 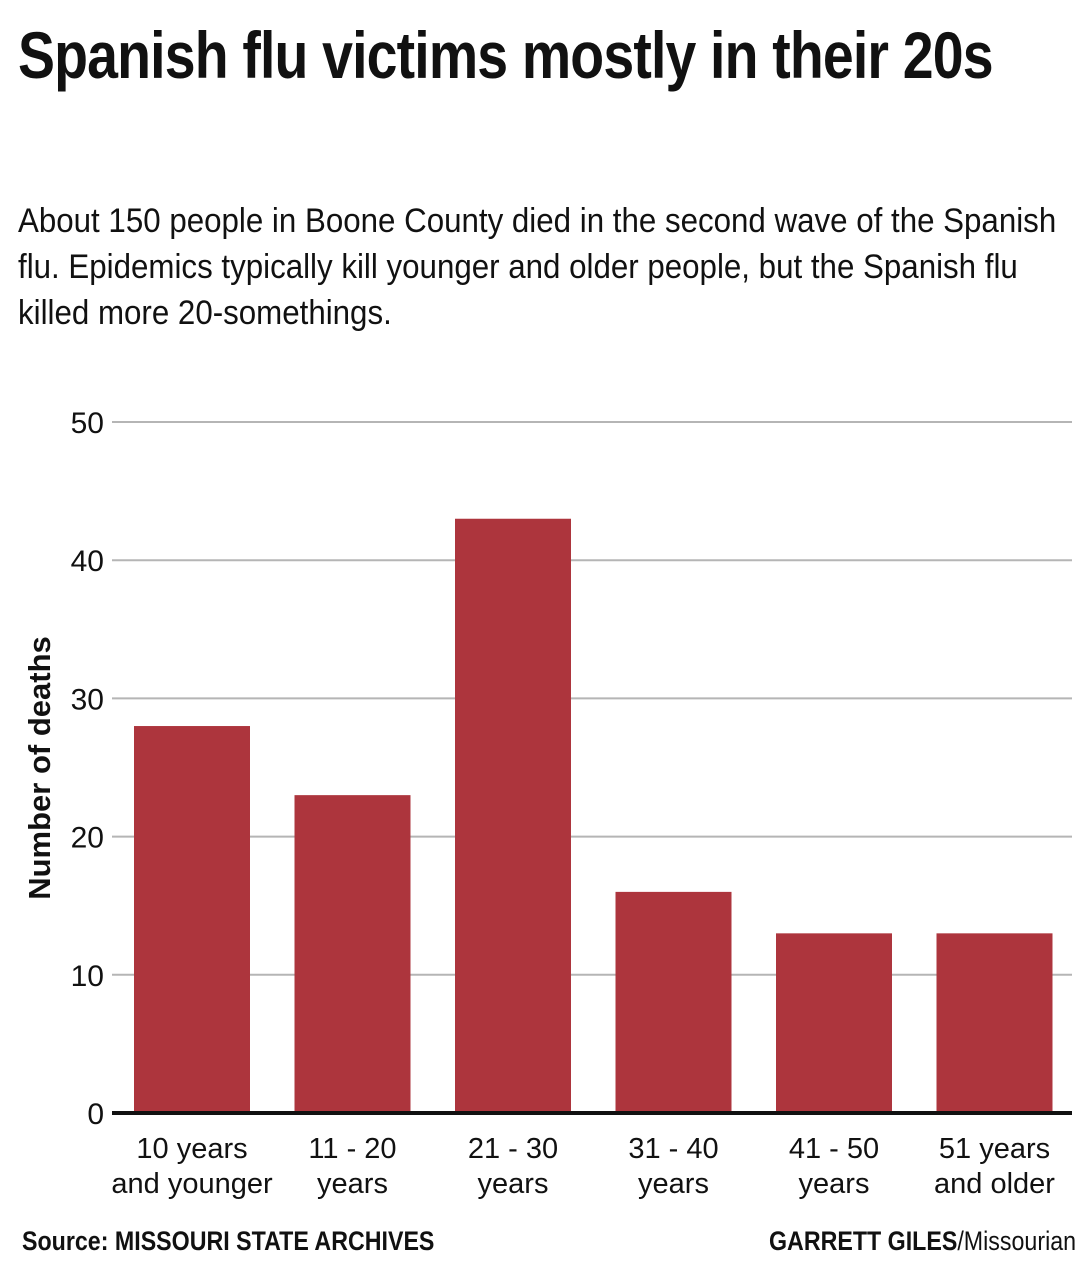 What do you see at coordinates (191, 1149) in the screenshot?
I see `x-tick-label: 10 years` at bounding box center [191, 1149].